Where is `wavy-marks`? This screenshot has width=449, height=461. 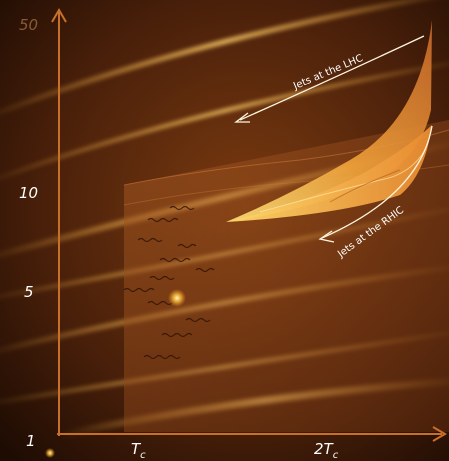
wavy-marks is located at coordinates (169, 282).